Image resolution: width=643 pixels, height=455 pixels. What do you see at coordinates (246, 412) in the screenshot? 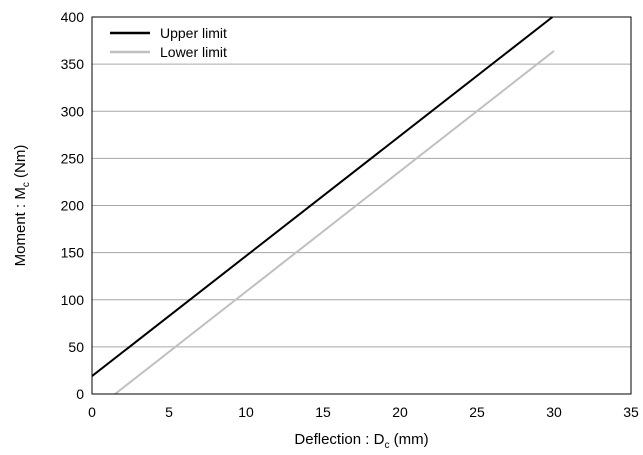
I see `x-tick-label: 10` at bounding box center [246, 412].